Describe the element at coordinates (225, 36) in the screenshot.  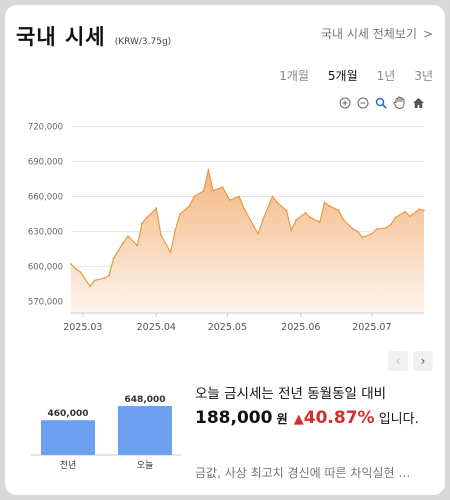
I see `card-header: 국내 시세 (KRW/3.75g) 국내 시세 전체보기 >` at that location.